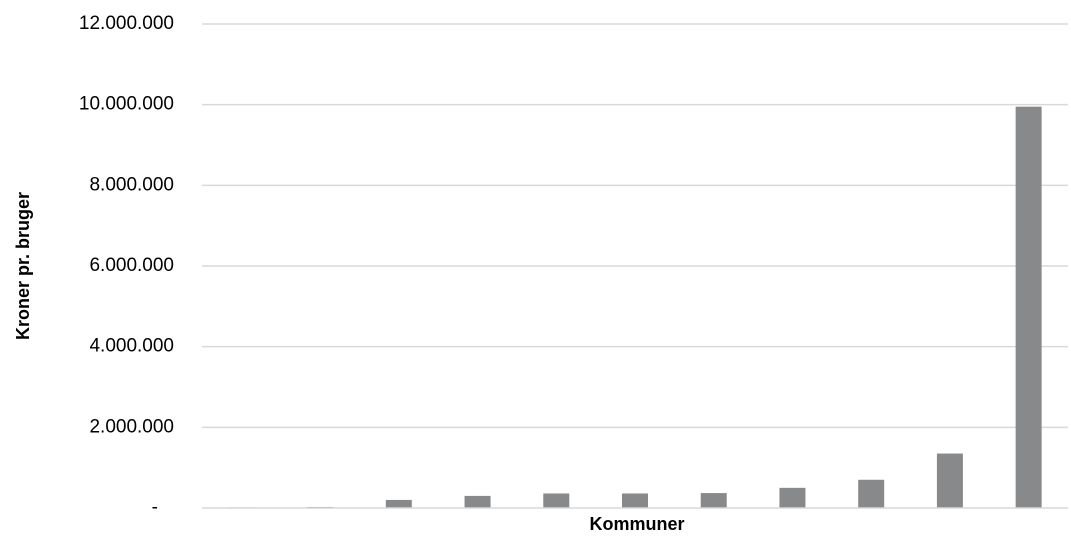 This screenshot has height=536, width=1071. What do you see at coordinates (131, 184) in the screenshot?
I see `y-tick-label: 8.000.000` at bounding box center [131, 184].